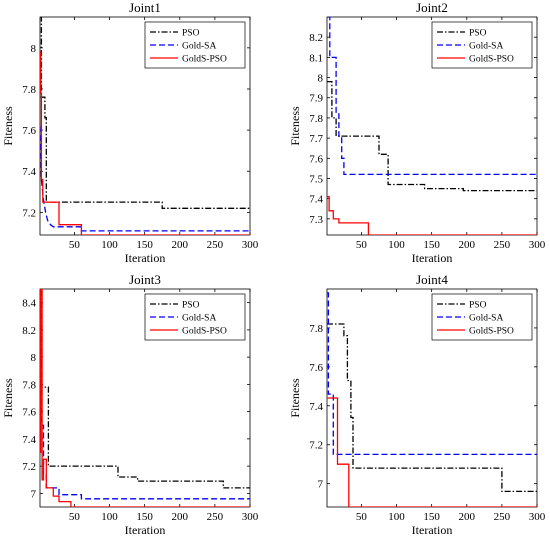 Image resolution: width=550 pixels, height=542 pixels. Describe the element at coordinates (316, 99) in the screenshot. I see `y-tick-label: 7.9` at that location.